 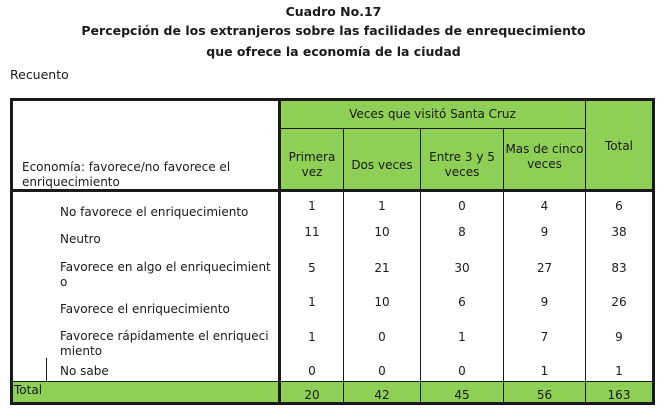 I want to click on table-border-bottom, so click(x=332, y=403).